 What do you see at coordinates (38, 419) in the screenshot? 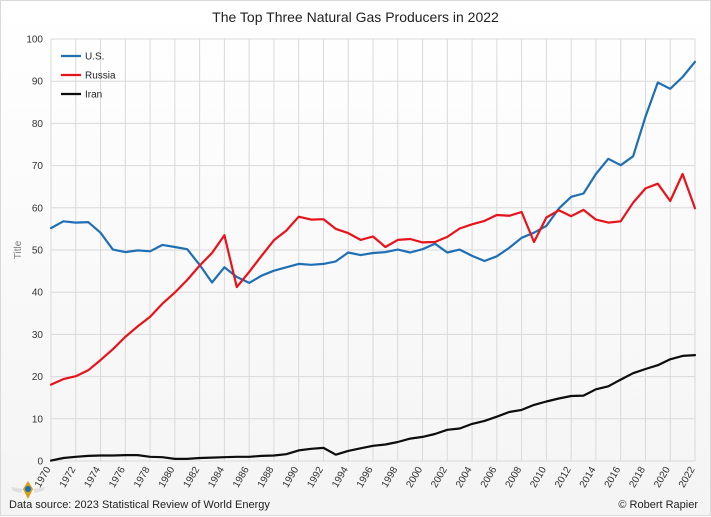
I see `y-tick-label: 10` at bounding box center [38, 419].